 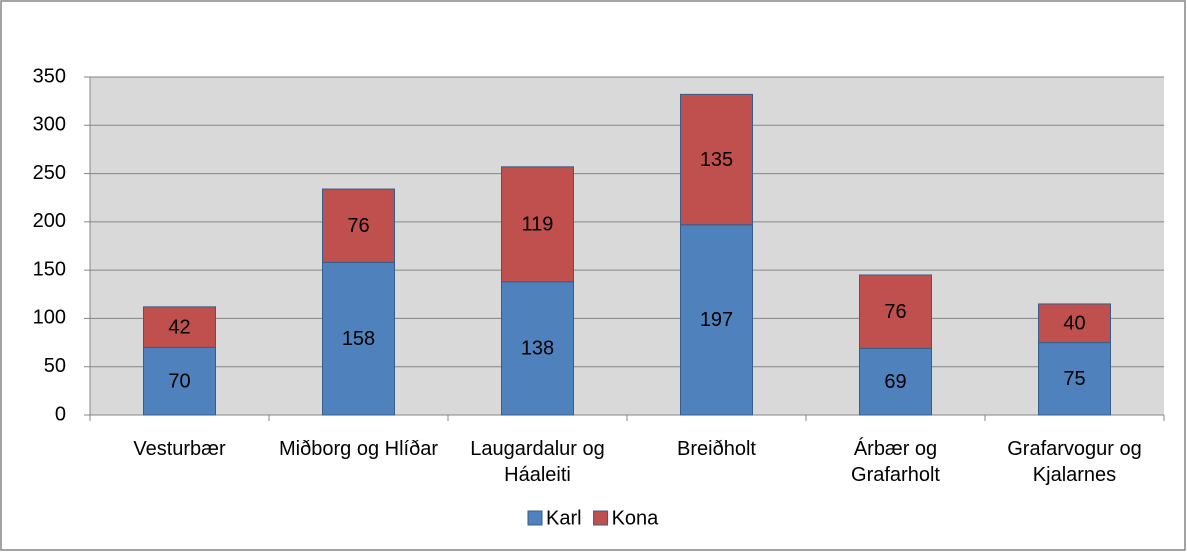 I want to click on legend-label: Karl, so click(x=564, y=518).